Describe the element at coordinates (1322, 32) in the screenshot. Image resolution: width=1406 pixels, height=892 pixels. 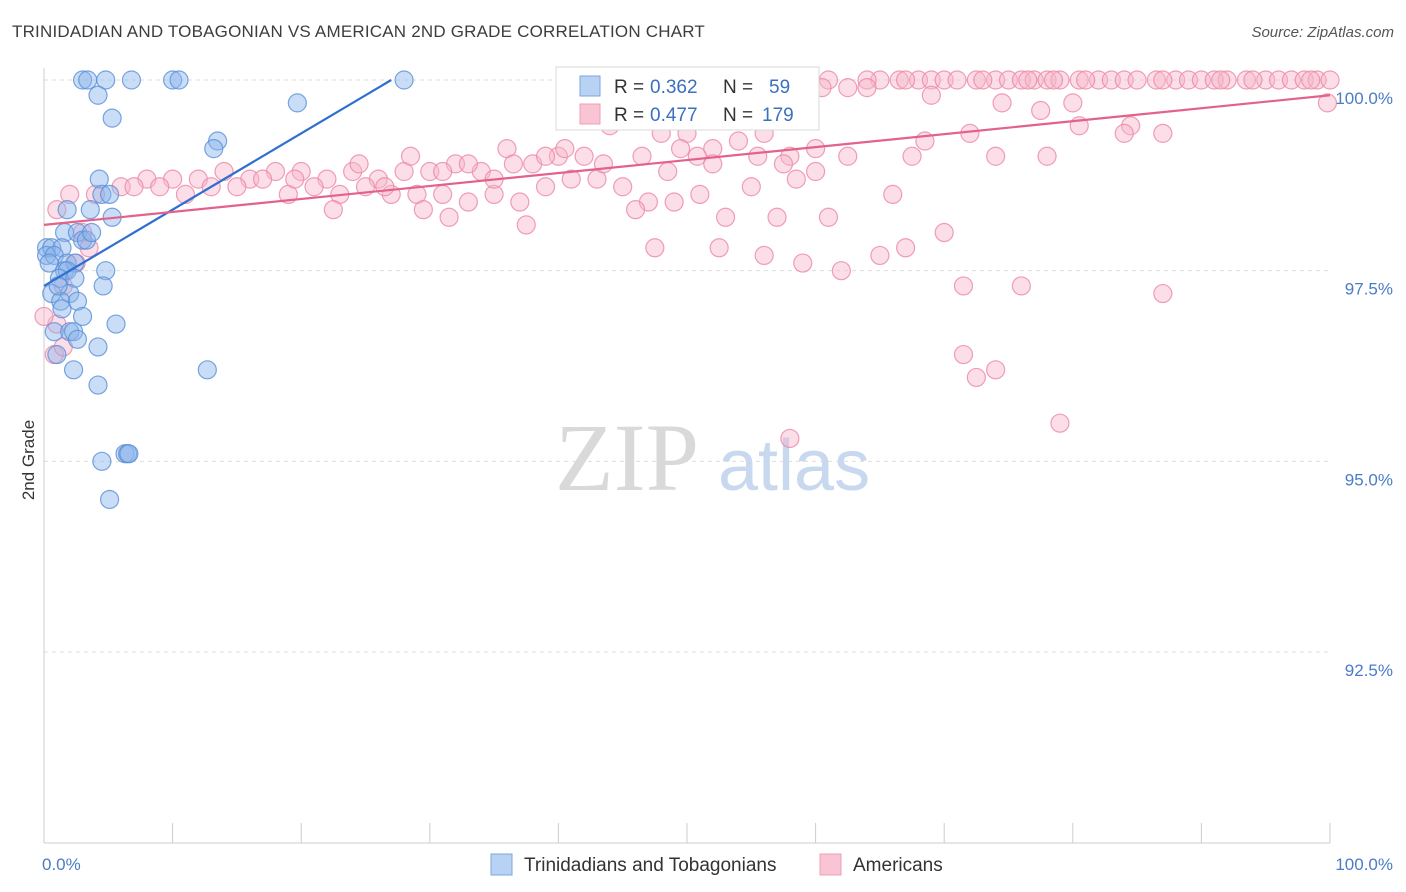
I see `chart-source: Source: ZipAtlas.com` at that location.